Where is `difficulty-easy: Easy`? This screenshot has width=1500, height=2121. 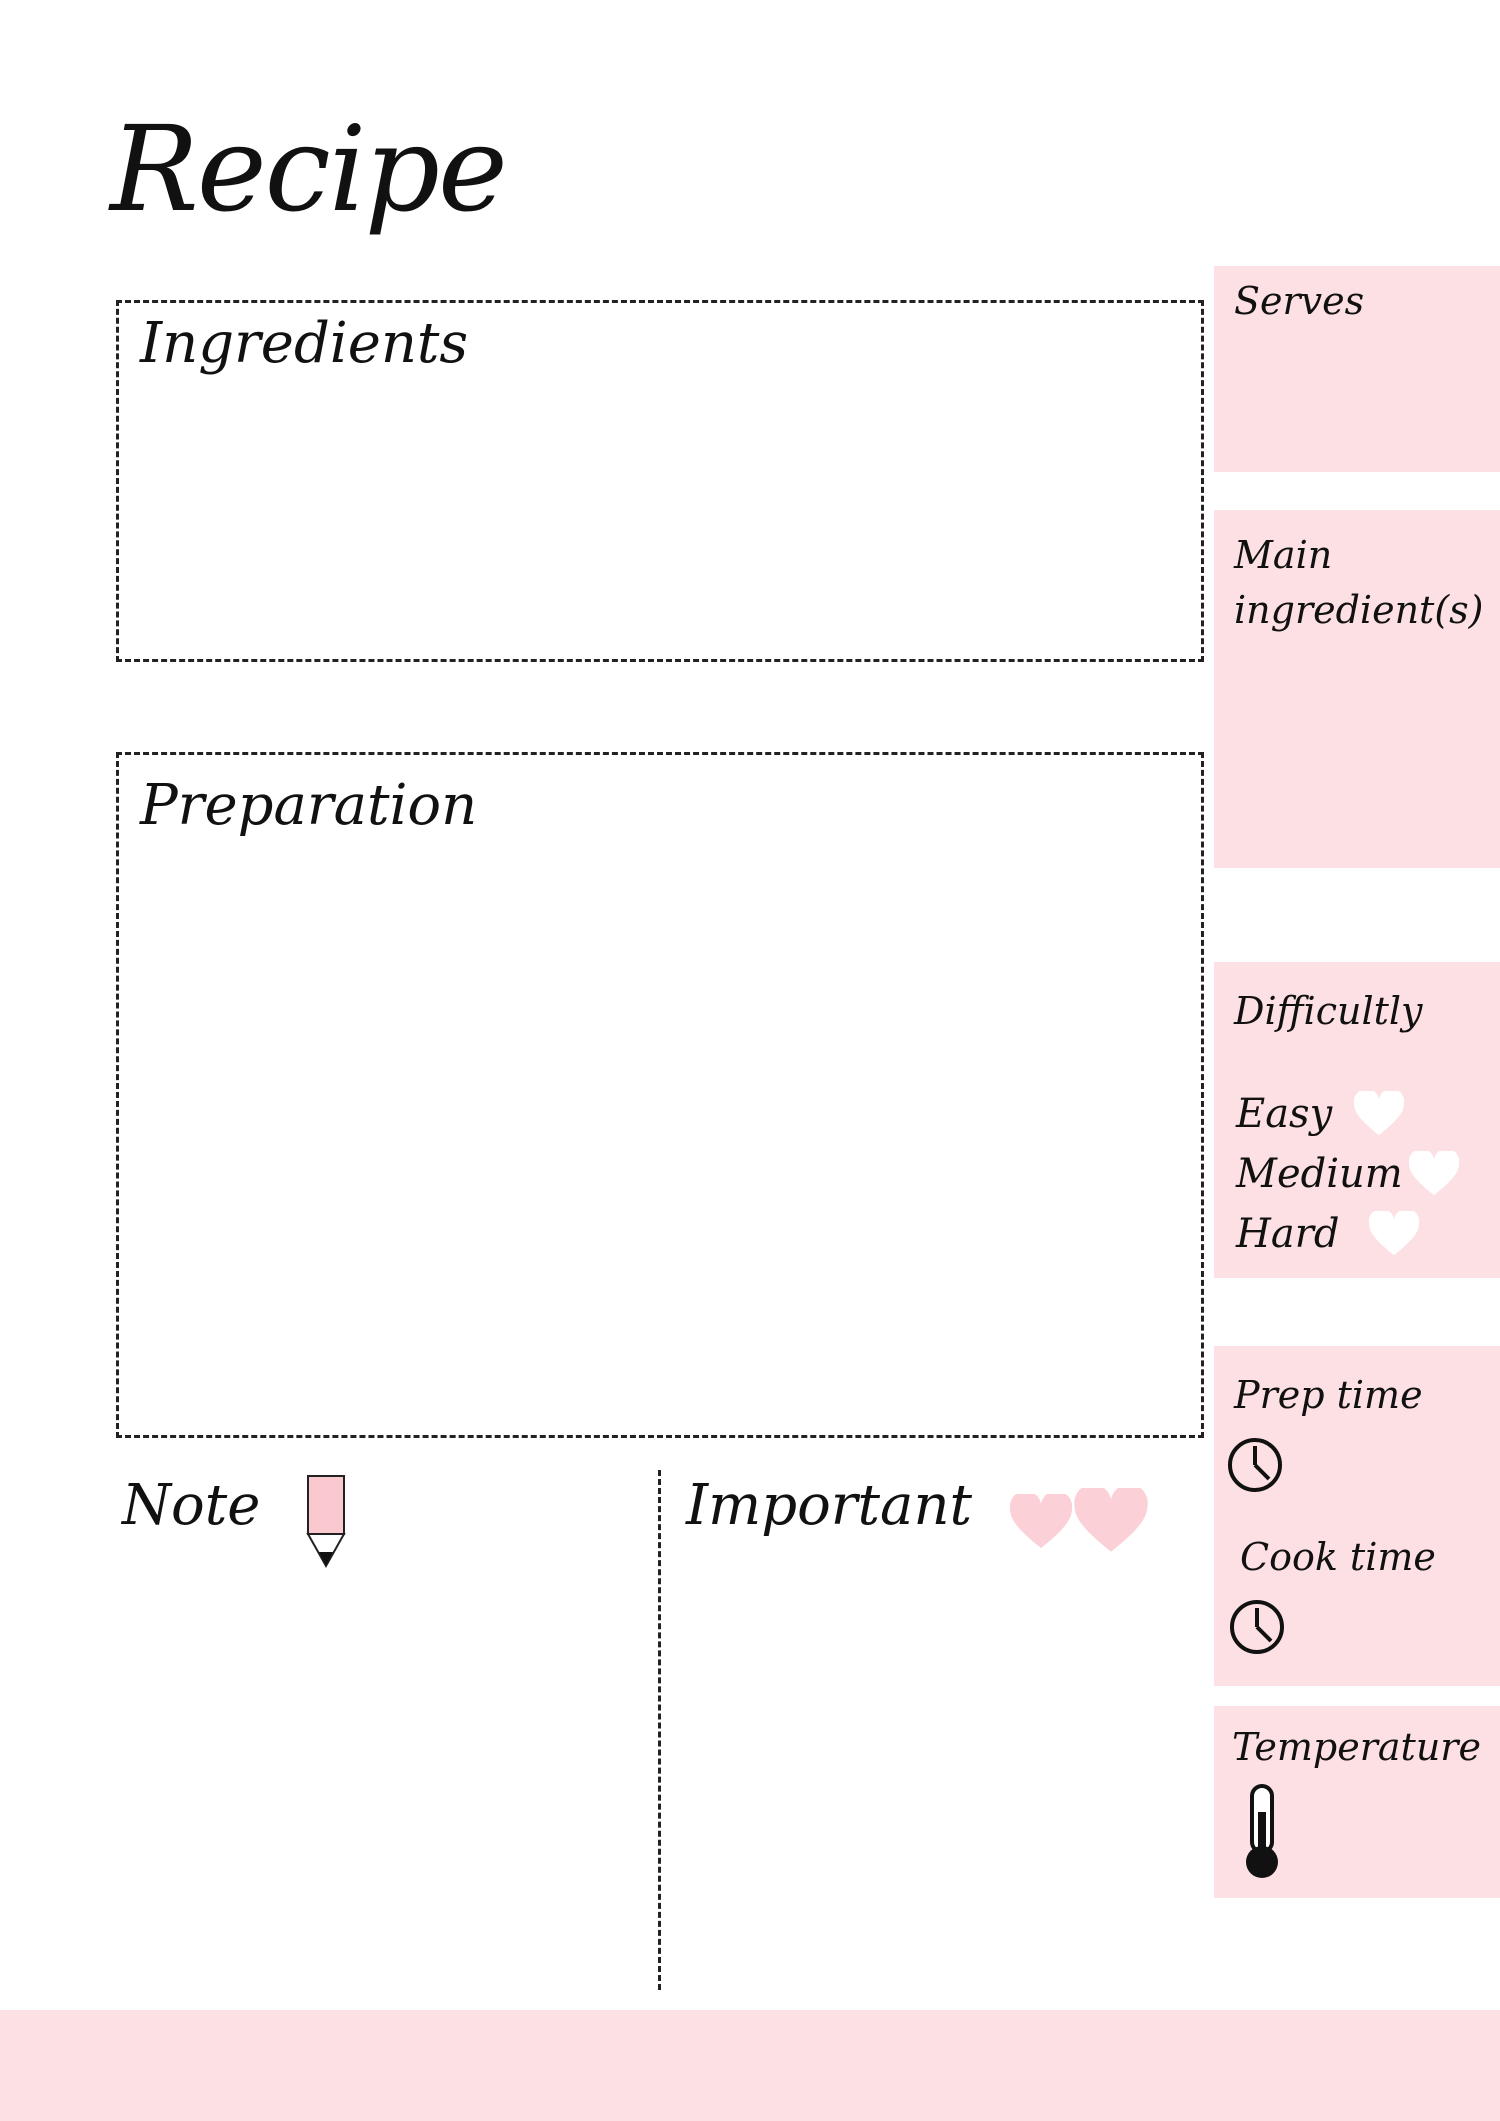 difficulty-easy: Easy is located at coordinates (1347, 1114).